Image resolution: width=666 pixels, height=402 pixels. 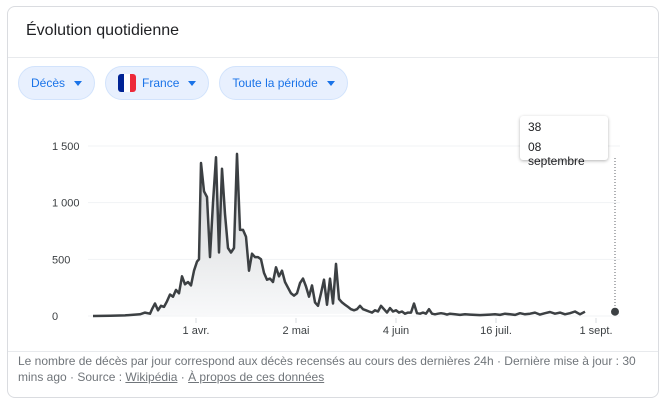 I want to click on tooltip-value: 38, so click(x=535, y=127).